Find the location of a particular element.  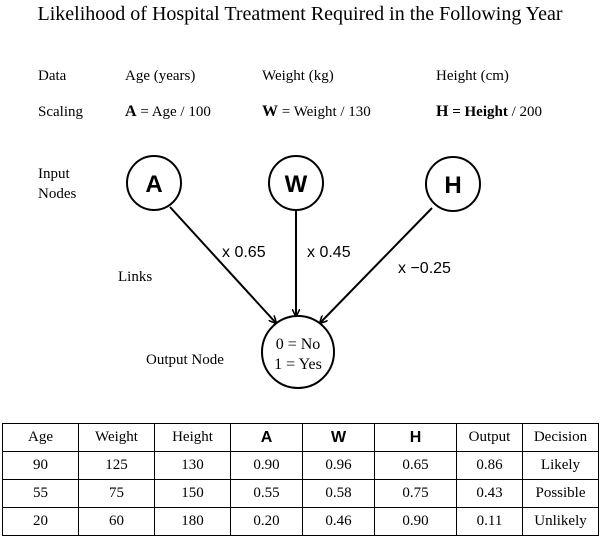

data-label: Data is located at coordinates (52, 76).